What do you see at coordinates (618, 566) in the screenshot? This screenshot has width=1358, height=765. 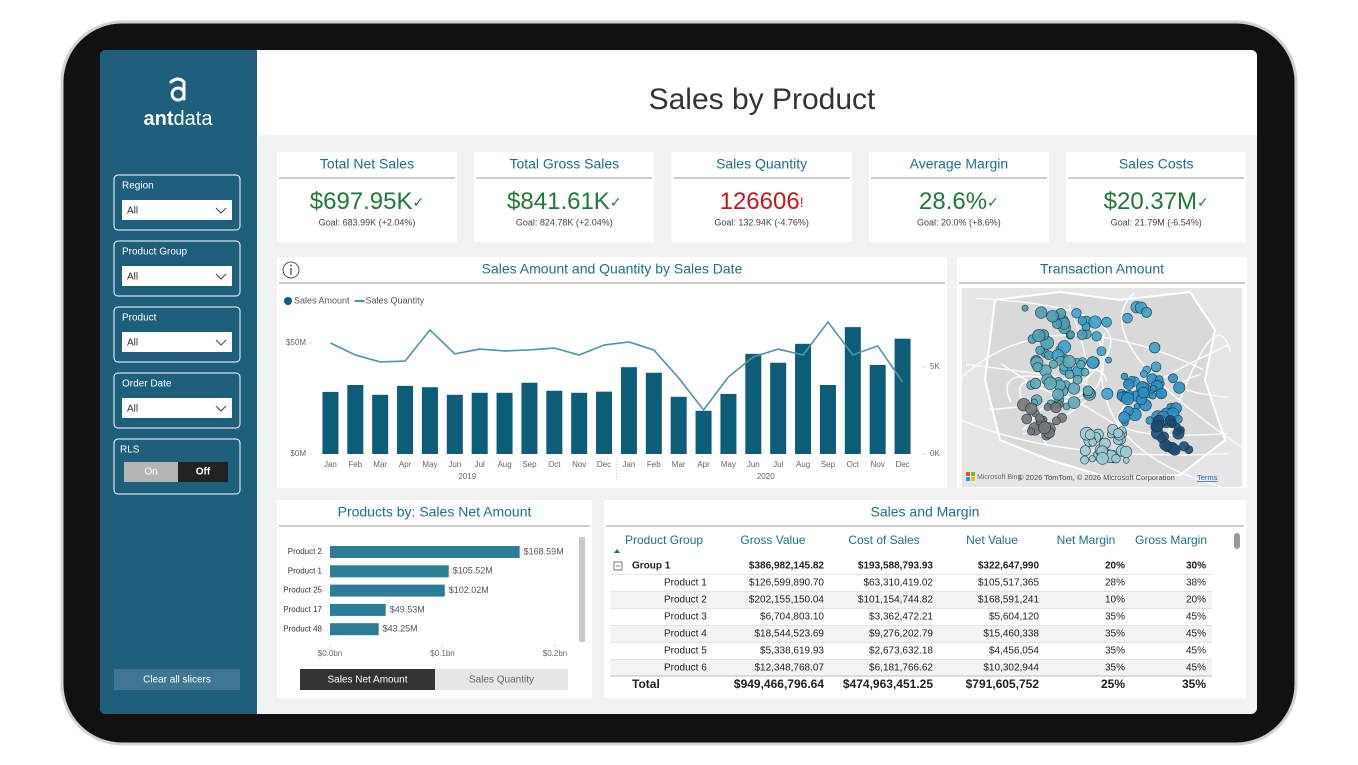 I see `collapse-icon` at bounding box center [618, 566].